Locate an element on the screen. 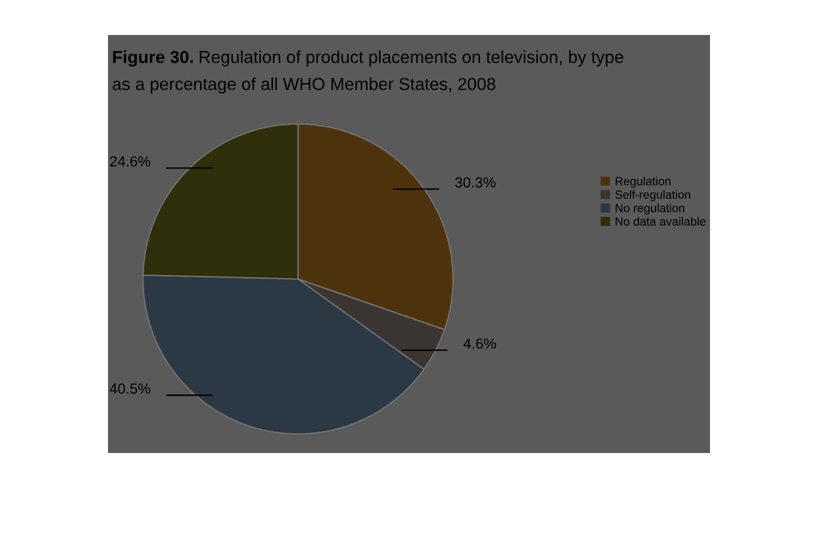  chart-subtitle: as a percentage of all WHO Member States, 2008 is located at coordinates (304, 85).